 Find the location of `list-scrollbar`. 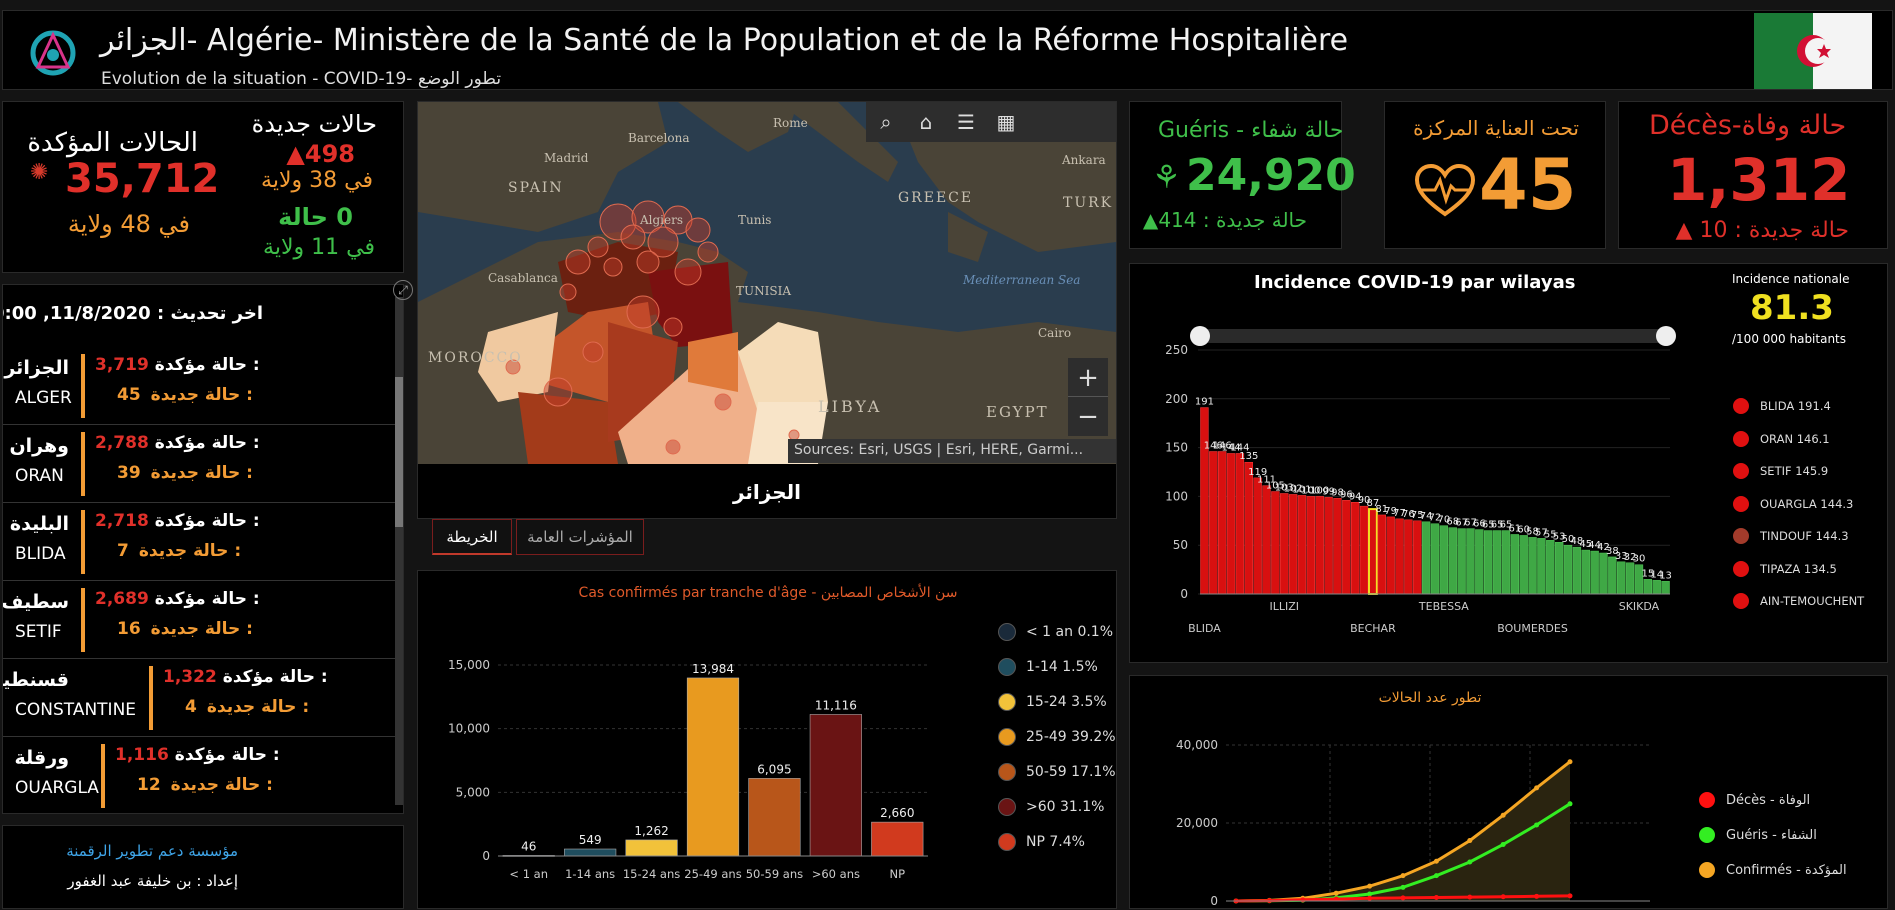

list-scrollbar is located at coordinates (399, 551).